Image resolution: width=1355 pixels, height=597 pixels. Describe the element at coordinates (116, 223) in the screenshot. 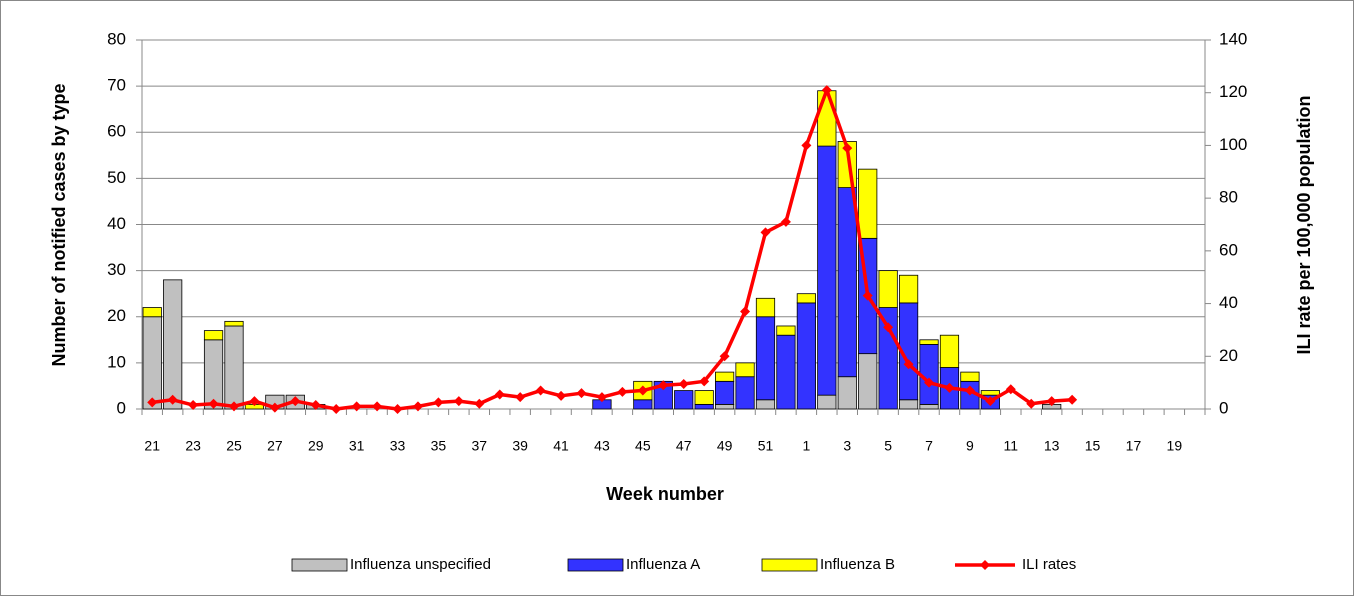

I see `y-tick-label: 40` at that location.